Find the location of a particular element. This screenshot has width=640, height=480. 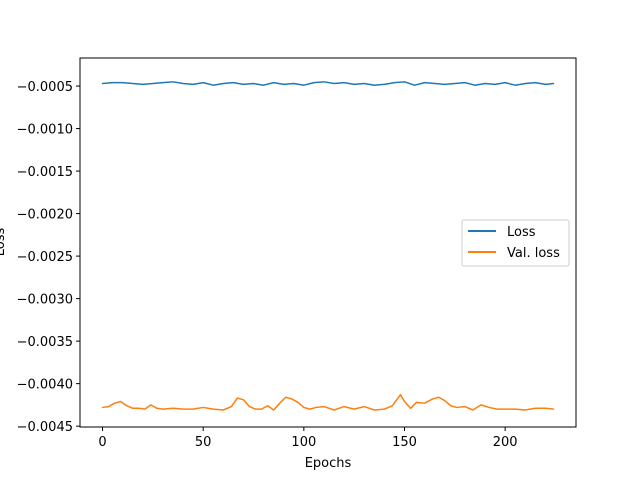

legend-label-loss: Loss is located at coordinates (521, 232).